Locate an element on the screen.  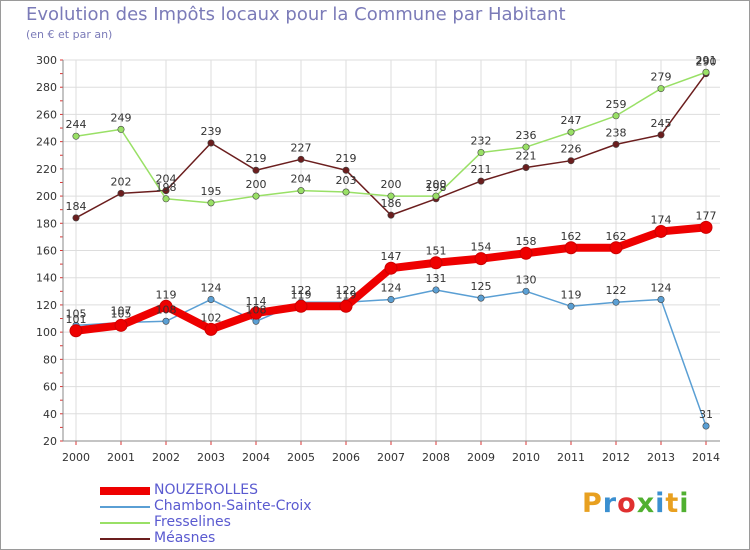
data-label: 186 is located at coordinates (391, 203).